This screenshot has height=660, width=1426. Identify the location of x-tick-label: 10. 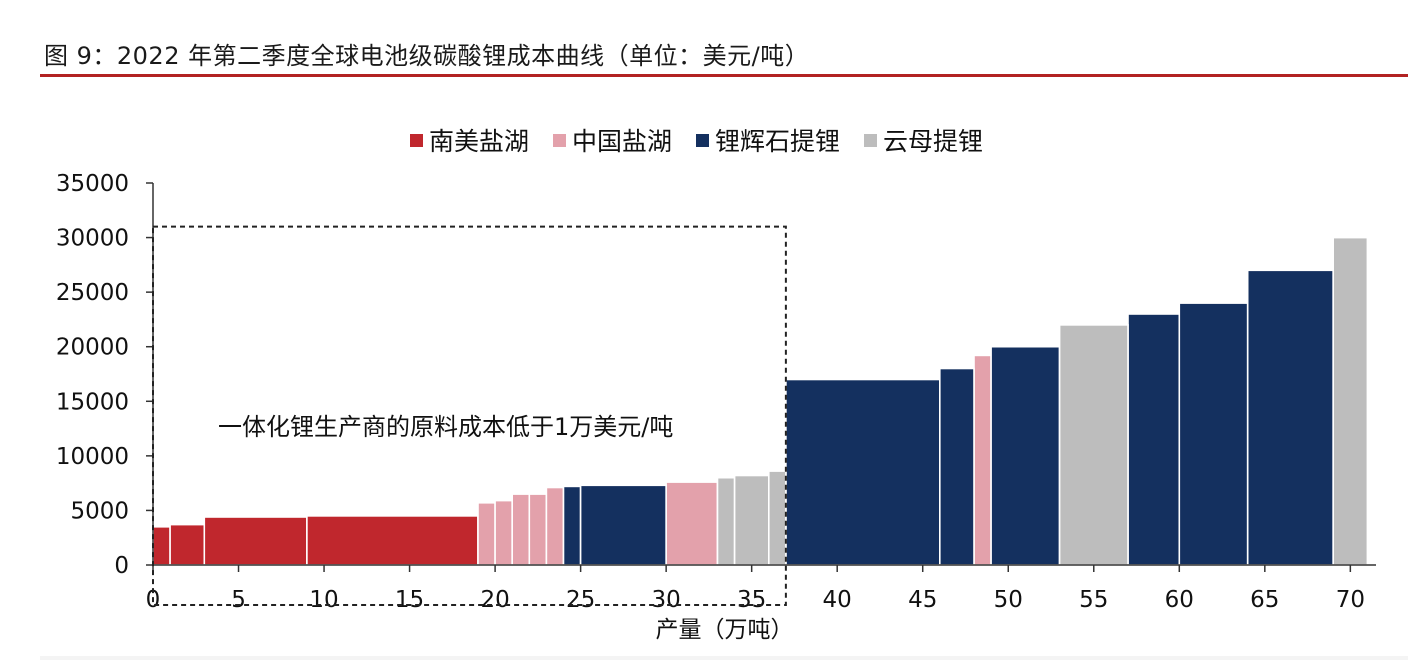
(323, 600).